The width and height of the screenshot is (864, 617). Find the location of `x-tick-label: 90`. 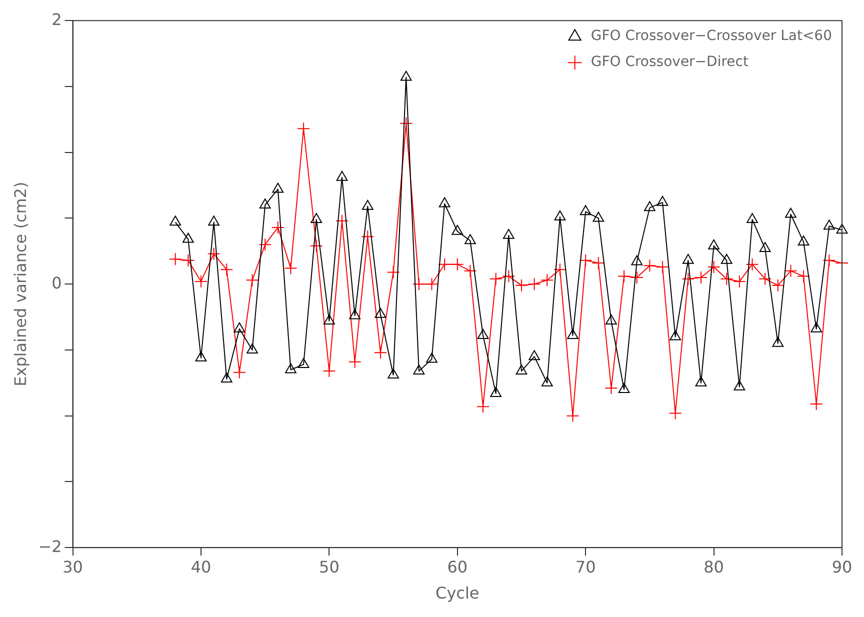

x-tick-label: 90 is located at coordinates (842, 566).